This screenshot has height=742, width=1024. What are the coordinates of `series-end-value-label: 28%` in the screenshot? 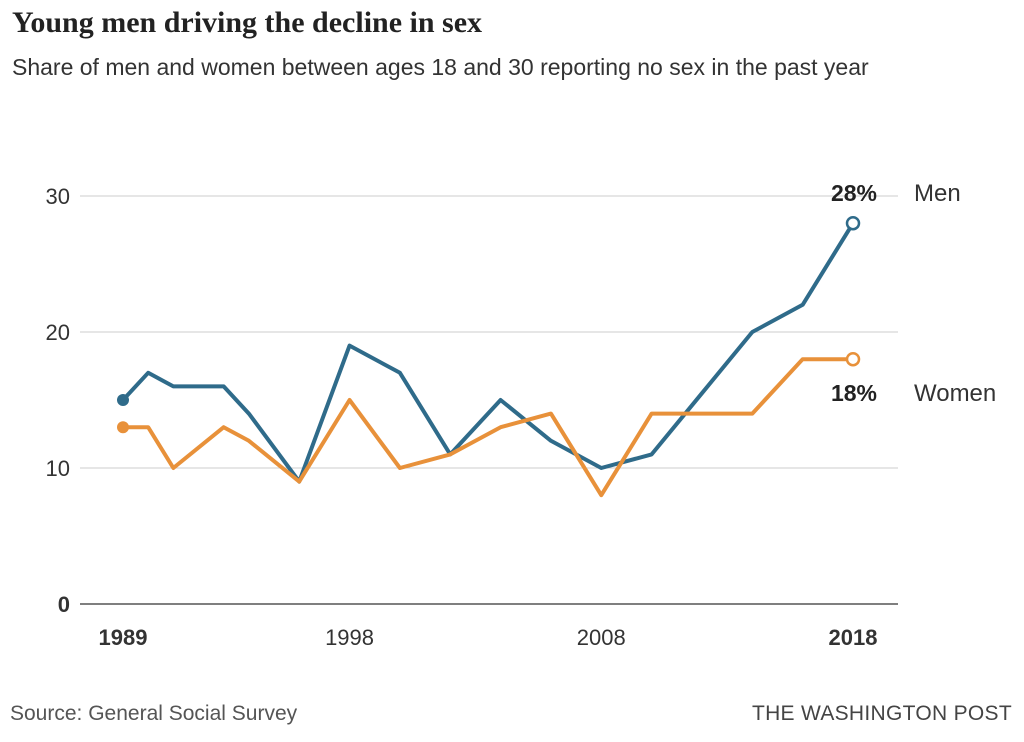 It's located at (854, 193).